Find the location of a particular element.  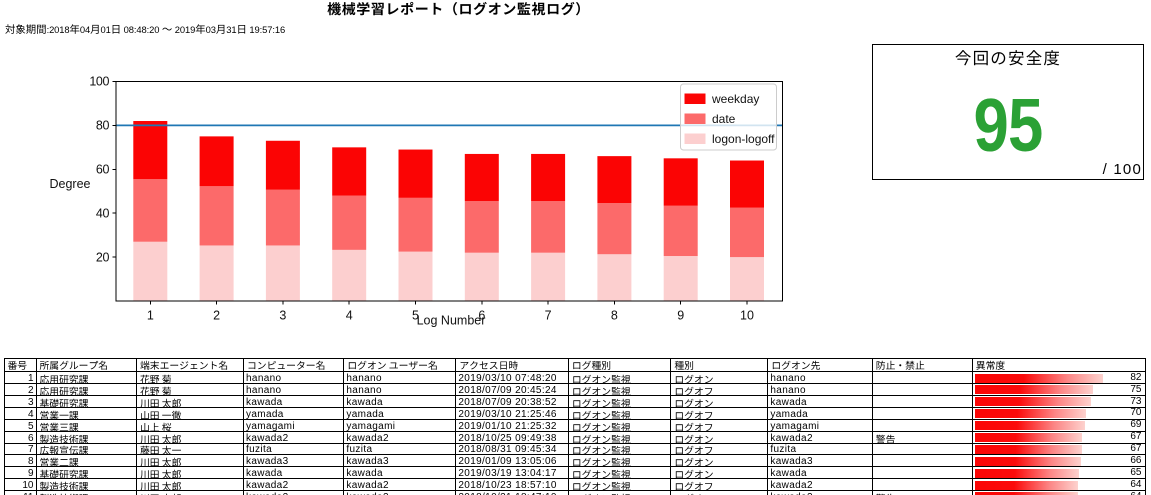

svg-text: 60 is located at coordinates (103, 170).